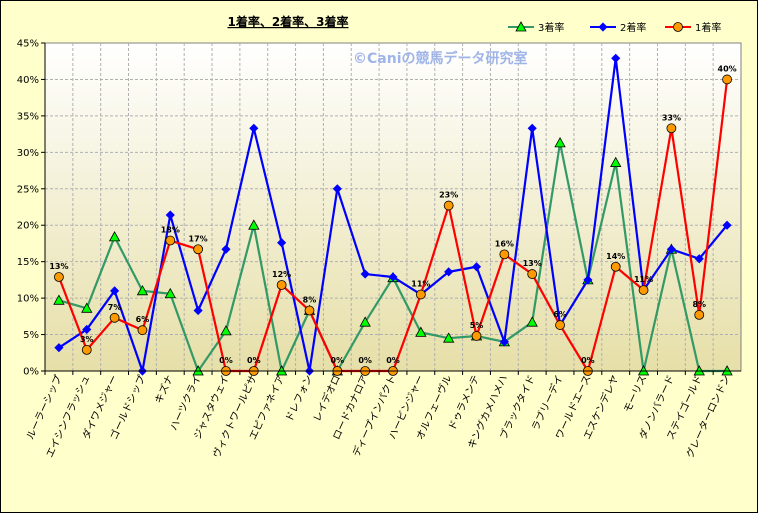 Image resolution: width=758 pixels, height=513 pixels. Describe the element at coordinates (28, 299) in the screenshot. I see `y-tick-label: 10%` at that location.